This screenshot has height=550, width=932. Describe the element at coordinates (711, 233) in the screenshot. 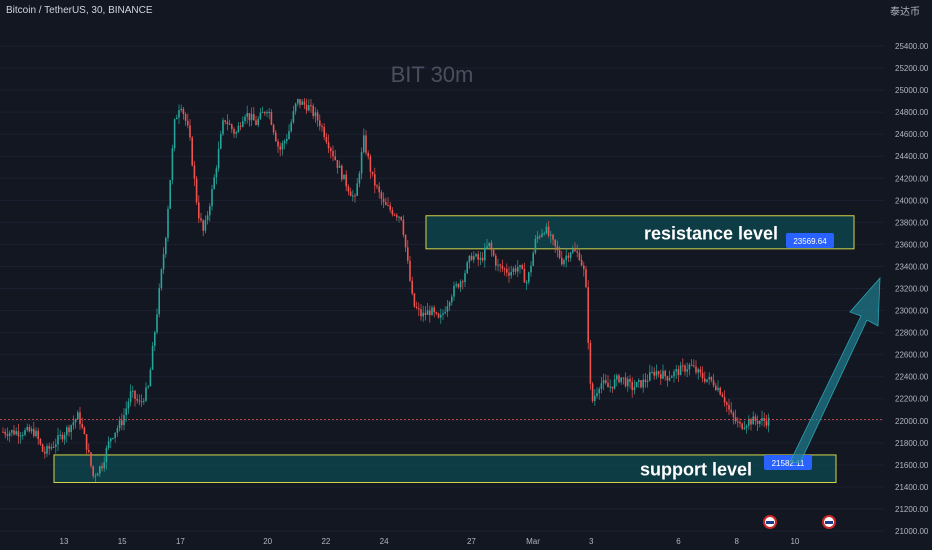

I see `zone-label: resistance level` at that location.